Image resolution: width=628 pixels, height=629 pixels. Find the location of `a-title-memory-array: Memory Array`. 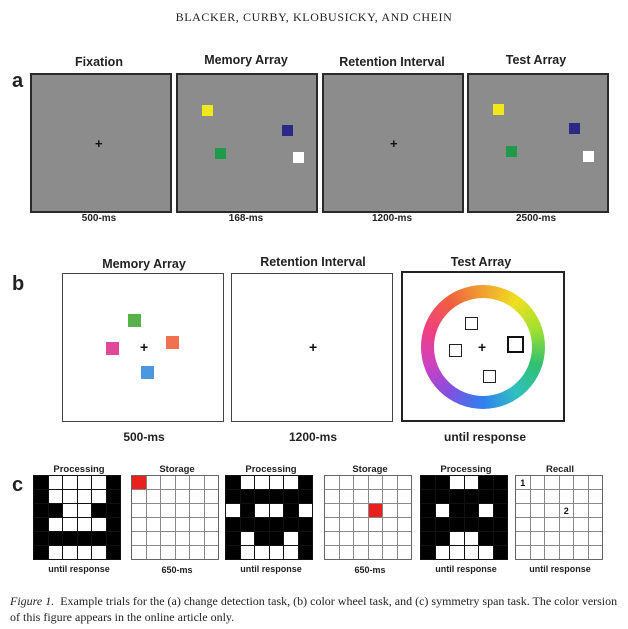

a-title-memory-array: Memory Array is located at coordinates (246, 60).